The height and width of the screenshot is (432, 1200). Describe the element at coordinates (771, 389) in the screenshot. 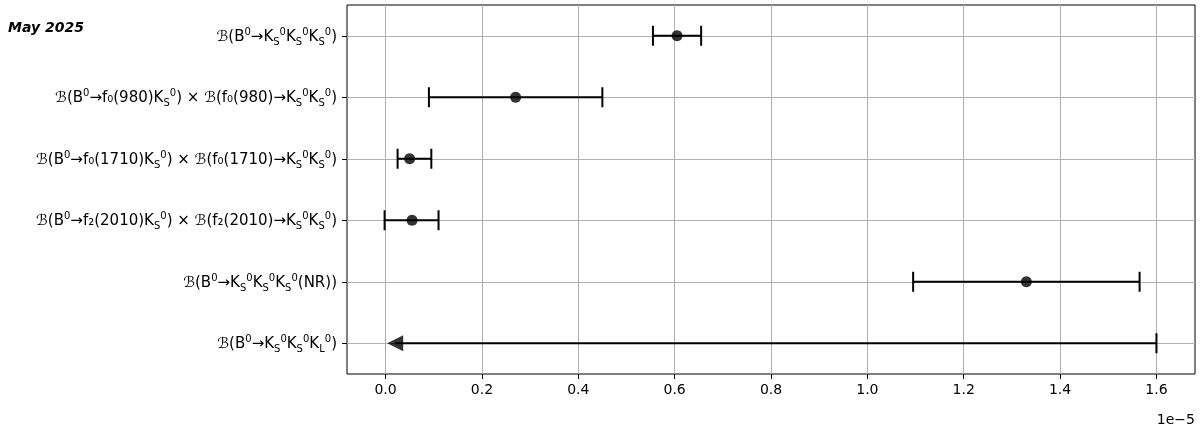

I see `x-tick-label: 0.8` at that location.